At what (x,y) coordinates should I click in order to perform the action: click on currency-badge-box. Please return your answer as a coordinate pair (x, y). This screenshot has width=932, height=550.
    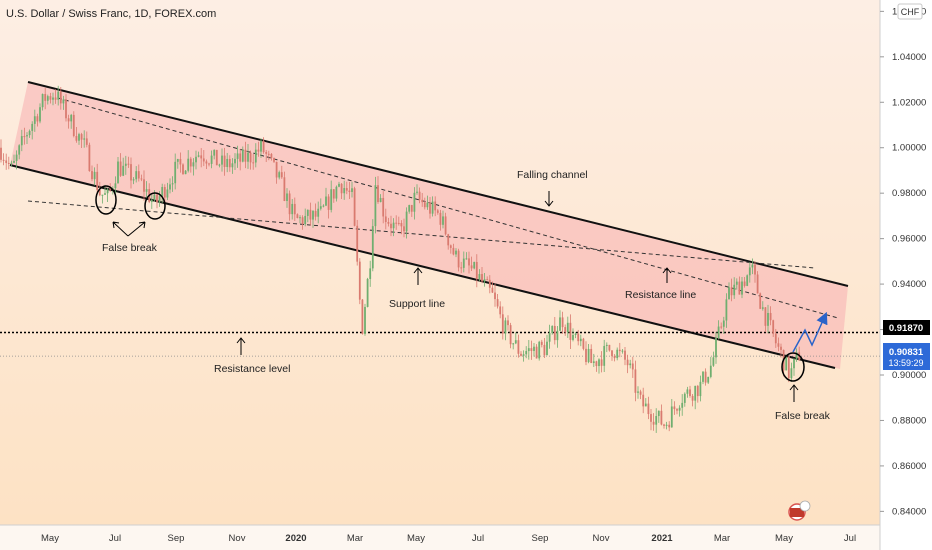
    Looking at the image, I should click on (910, 11).